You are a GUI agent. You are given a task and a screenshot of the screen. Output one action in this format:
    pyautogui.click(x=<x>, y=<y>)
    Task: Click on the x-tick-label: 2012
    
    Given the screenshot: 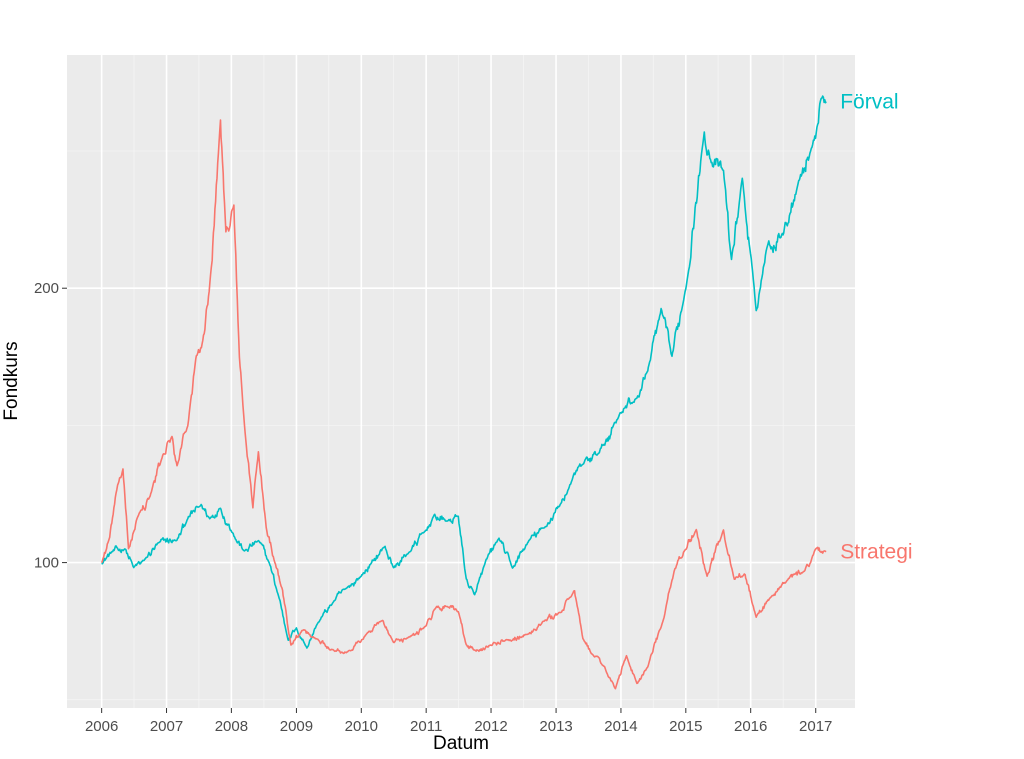 What is the action you would take?
    pyautogui.click(x=490, y=726)
    